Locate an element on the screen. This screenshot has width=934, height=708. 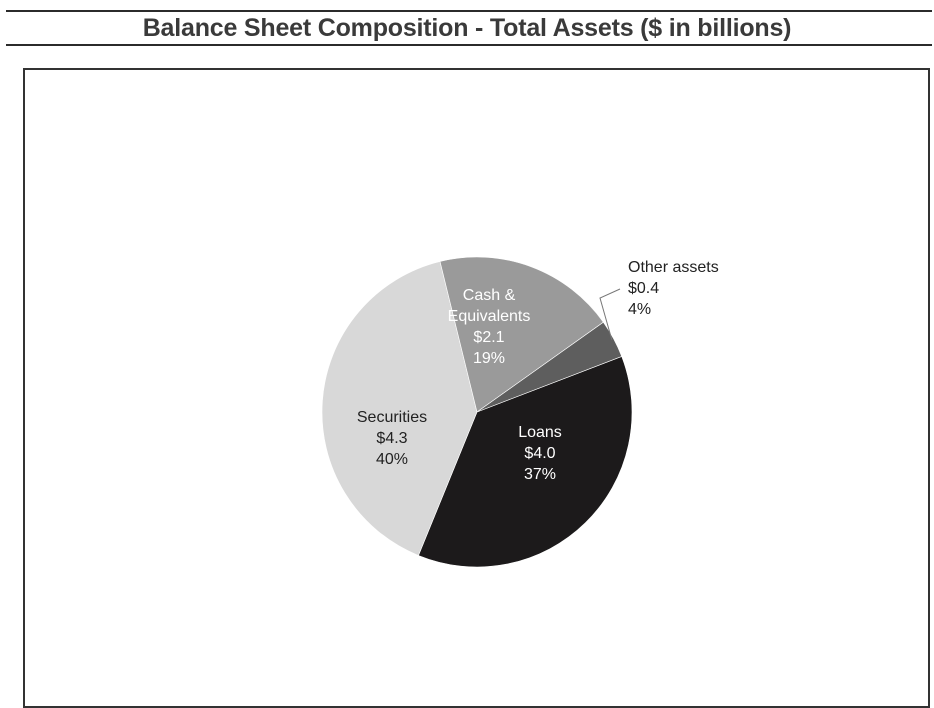
slice-percent: 40% is located at coordinates (392, 459).